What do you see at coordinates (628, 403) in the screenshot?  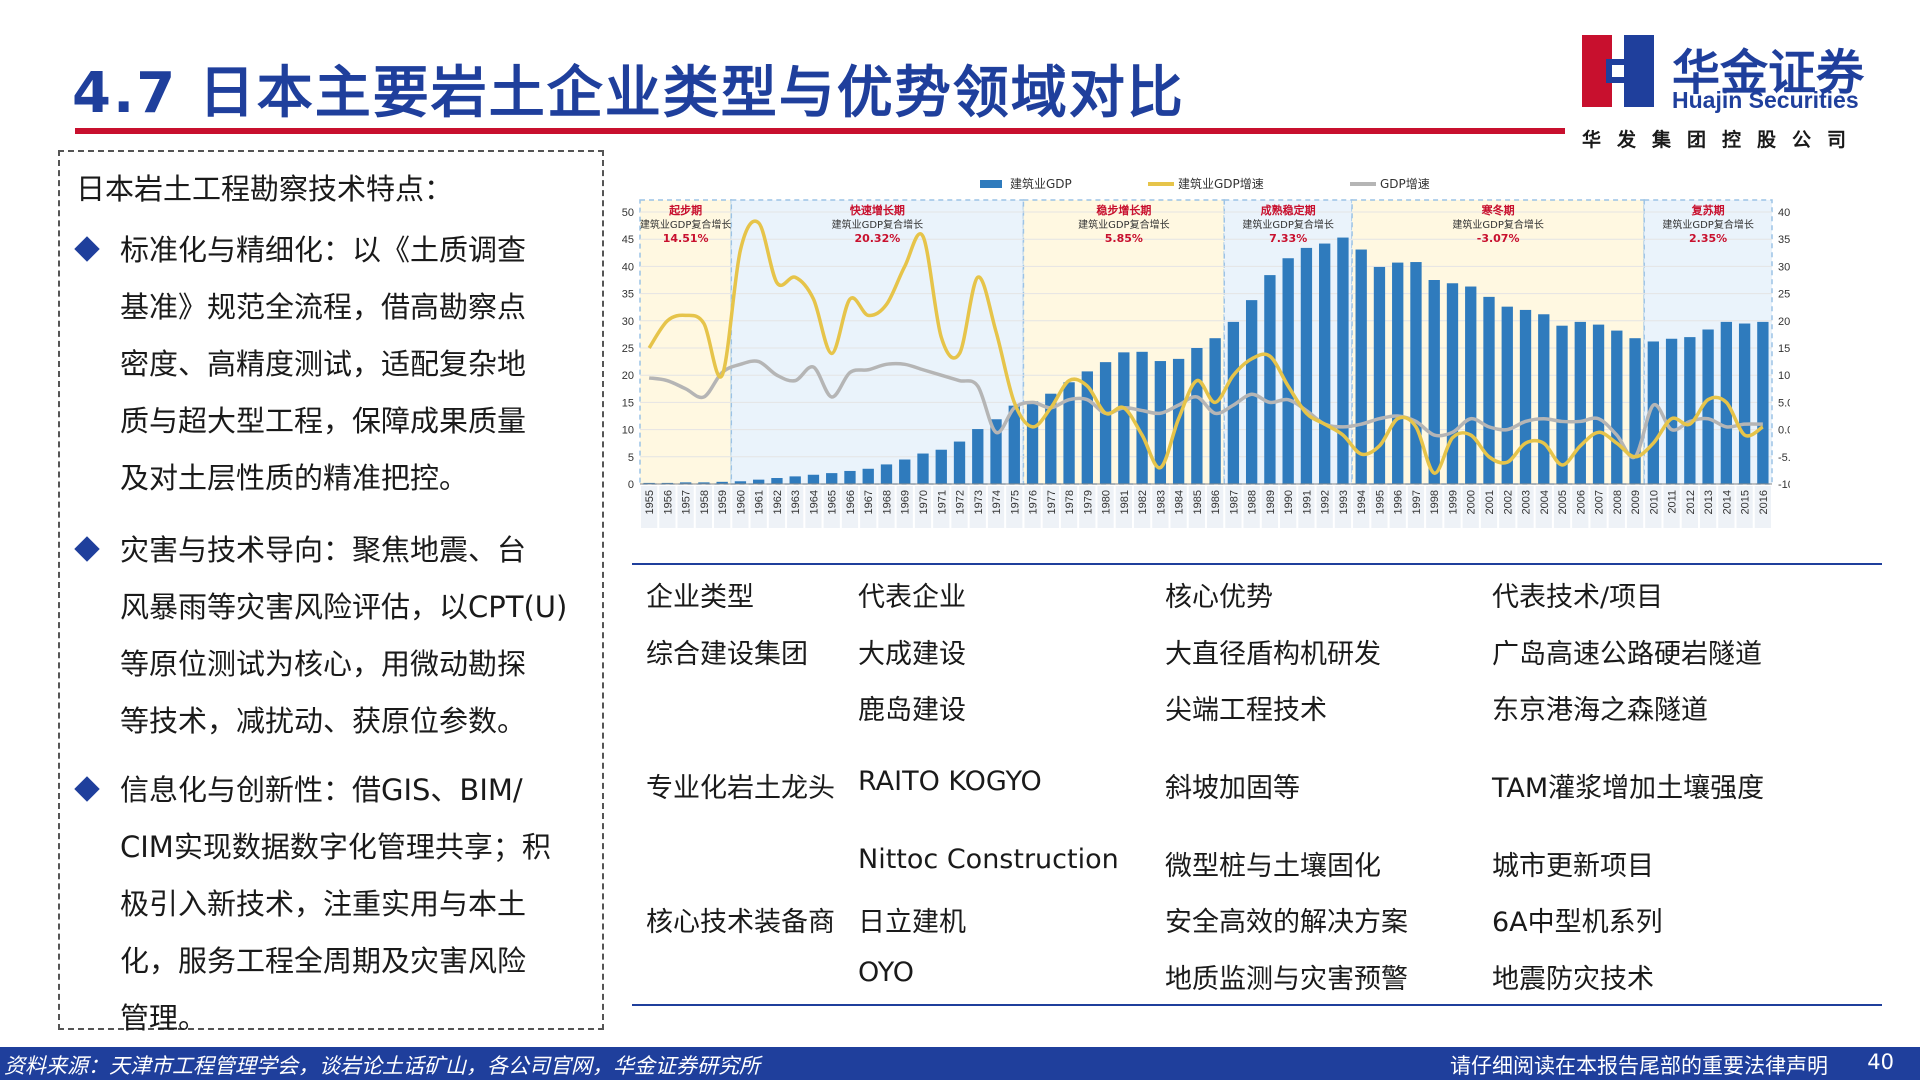 I see `y-left-tick-label: 15` at bounding box center [628, 403].